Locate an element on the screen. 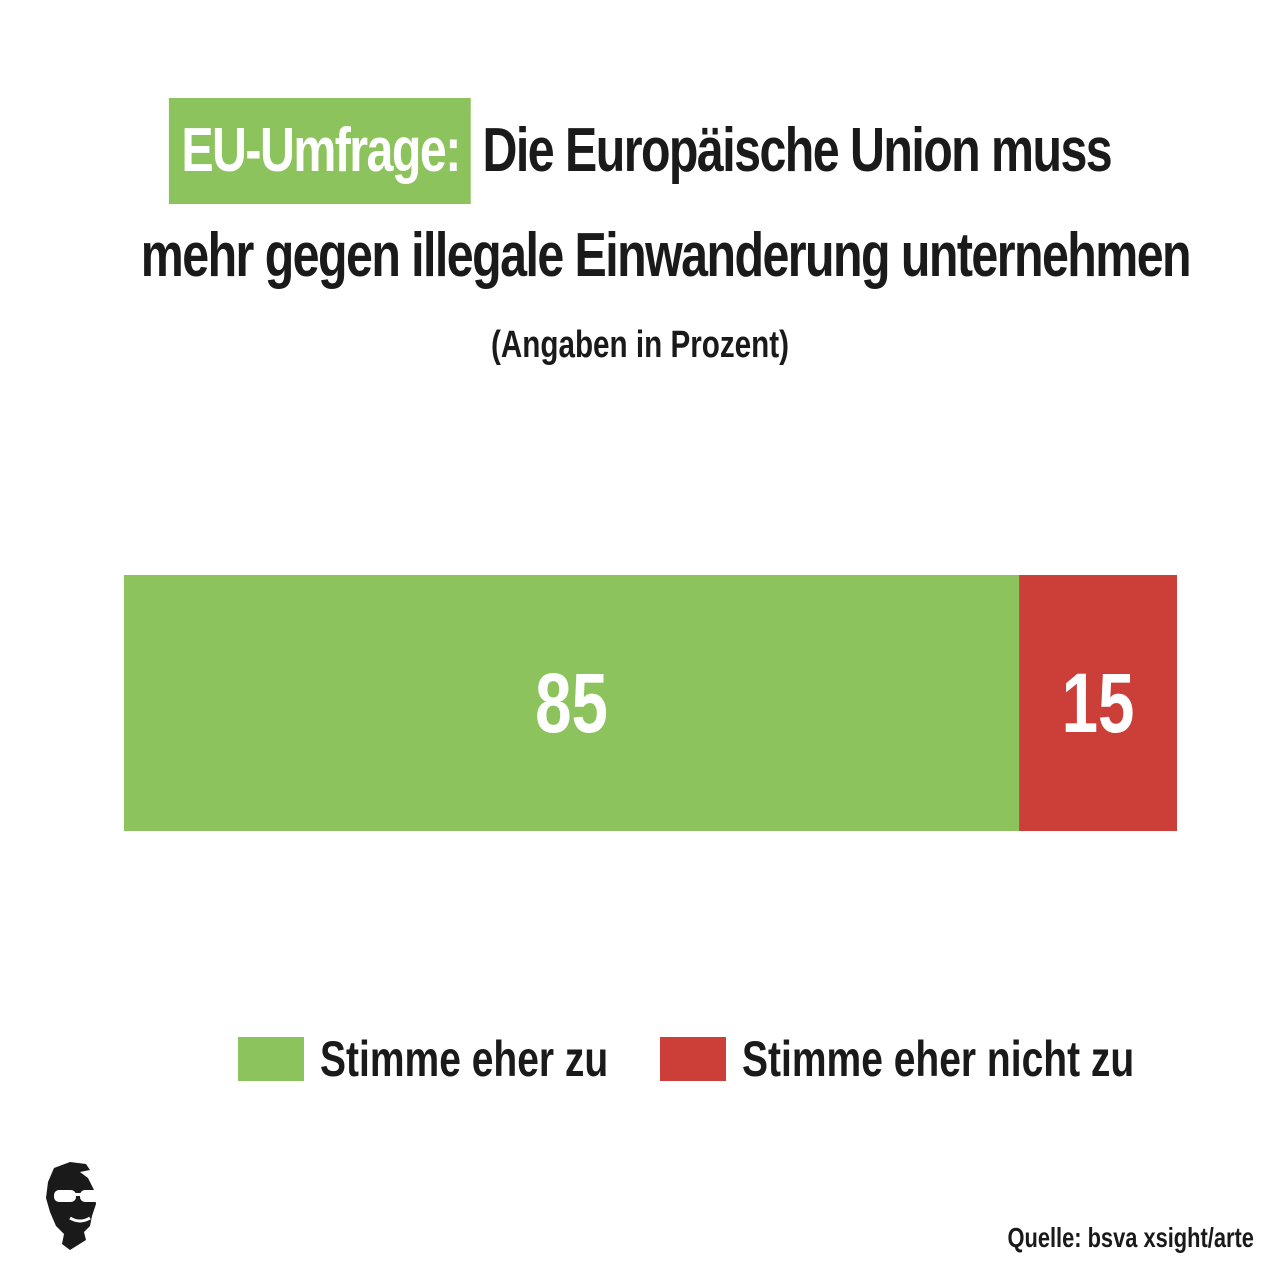 The height and width of the screenshot is (1280, 1280). legend-label-agree: Stimme eher zu is located at coordinates (464, 1059).